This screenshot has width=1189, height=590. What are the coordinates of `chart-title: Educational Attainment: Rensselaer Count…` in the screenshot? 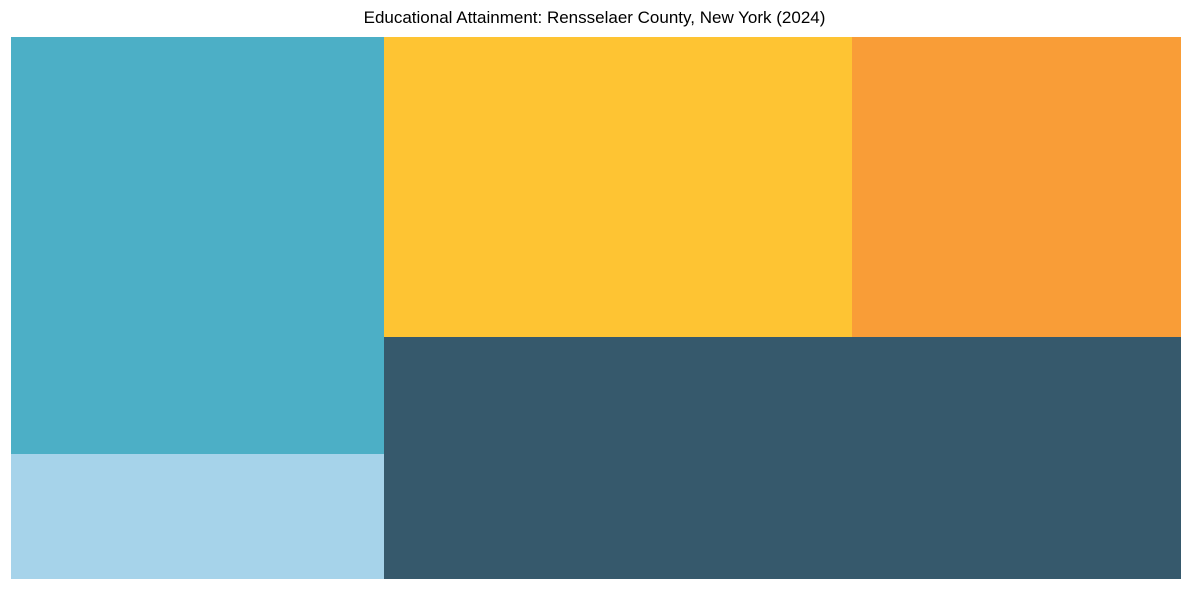 It's located at (594, 17).